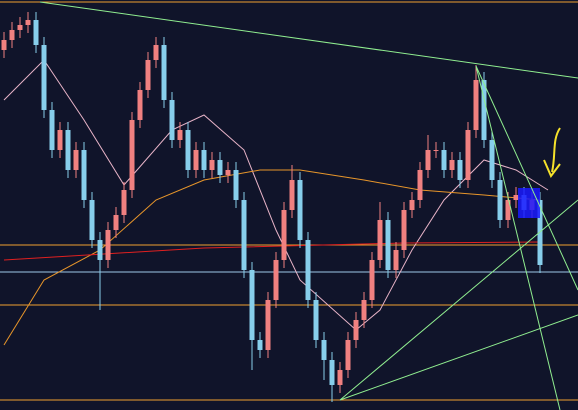 The height and width of the screenshot is (410, 578). I want to click on highlight-box, so click(529, 203).